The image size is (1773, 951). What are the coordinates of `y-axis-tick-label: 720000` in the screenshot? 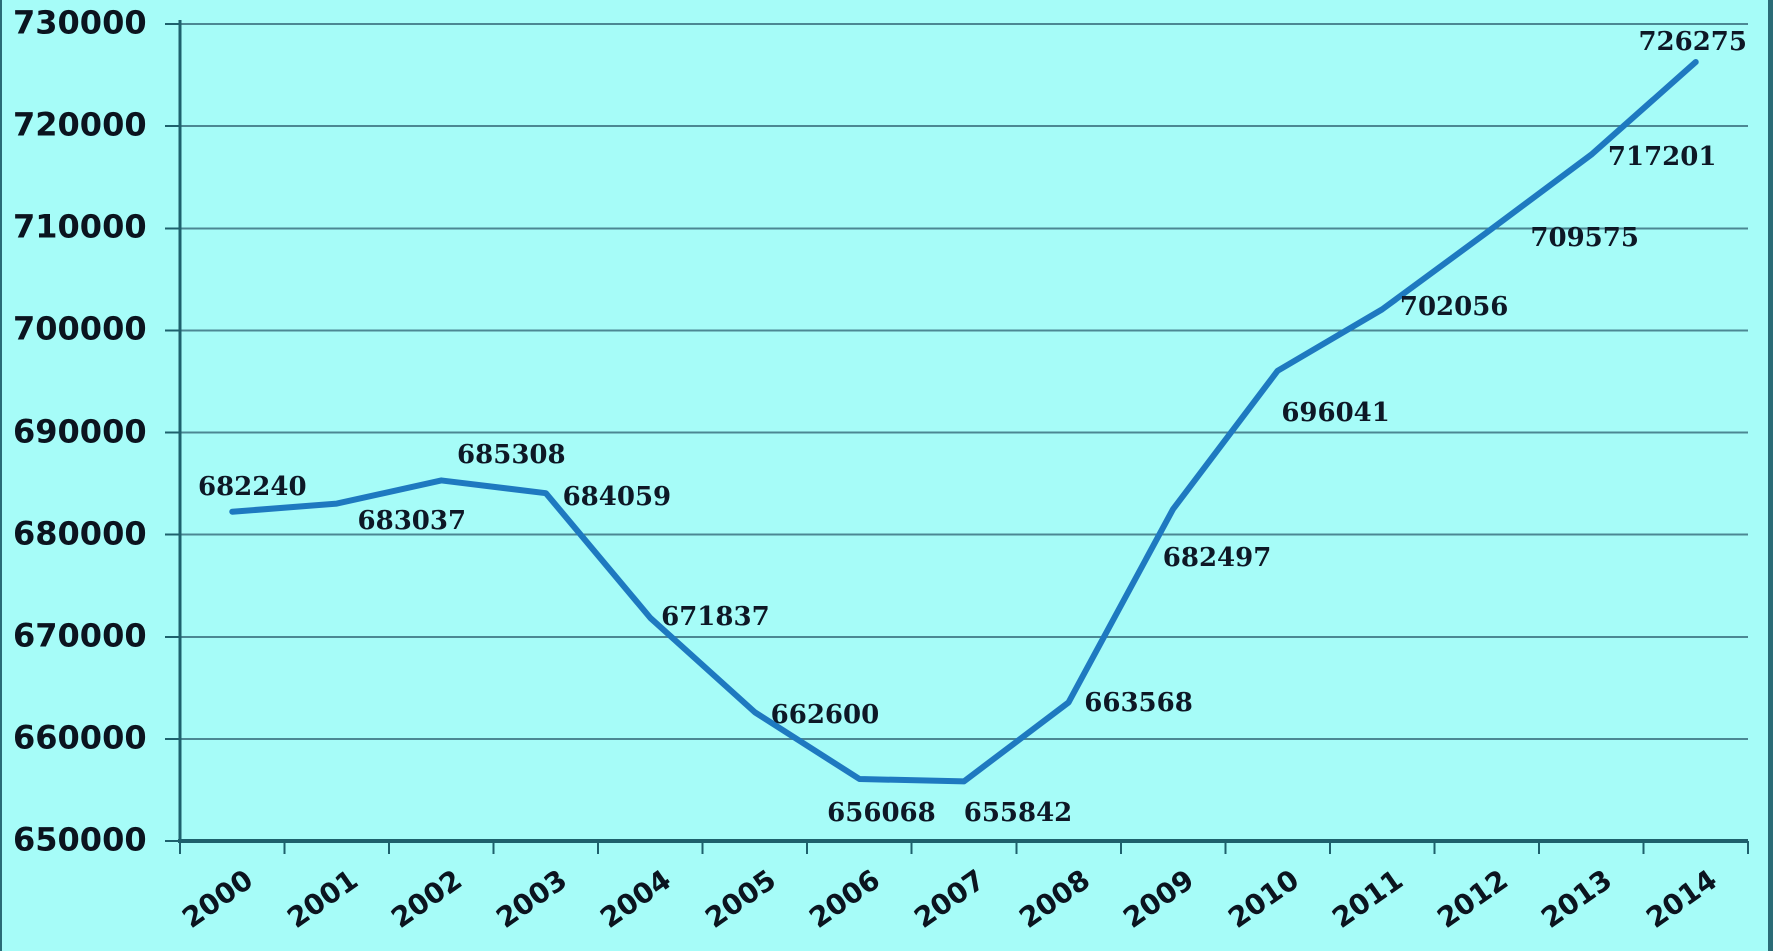 It's located at (80, 124).